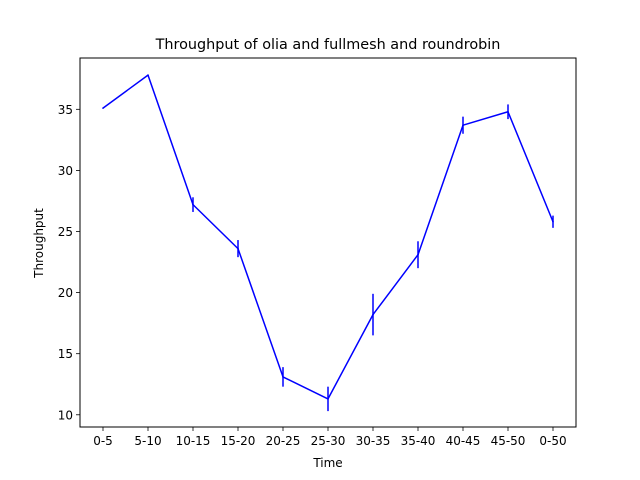  What do you see at coordinates (508, 441) in the screenshot?
I see `x-tick-label: 45-50` at bounding box center [508, 441].